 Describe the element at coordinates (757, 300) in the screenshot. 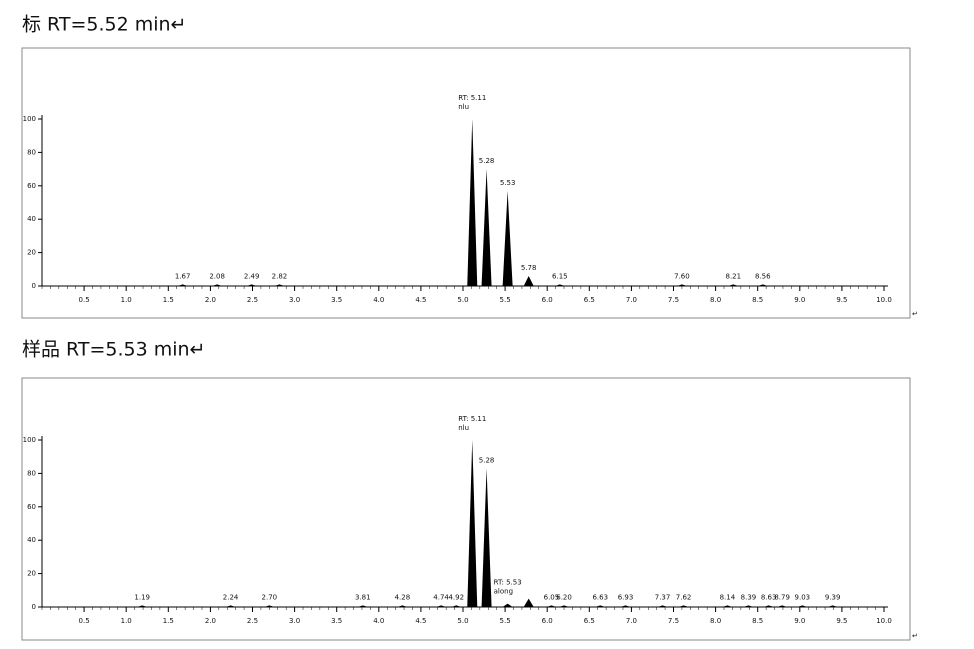

I see `x-tick-label: 8.5` at that location.